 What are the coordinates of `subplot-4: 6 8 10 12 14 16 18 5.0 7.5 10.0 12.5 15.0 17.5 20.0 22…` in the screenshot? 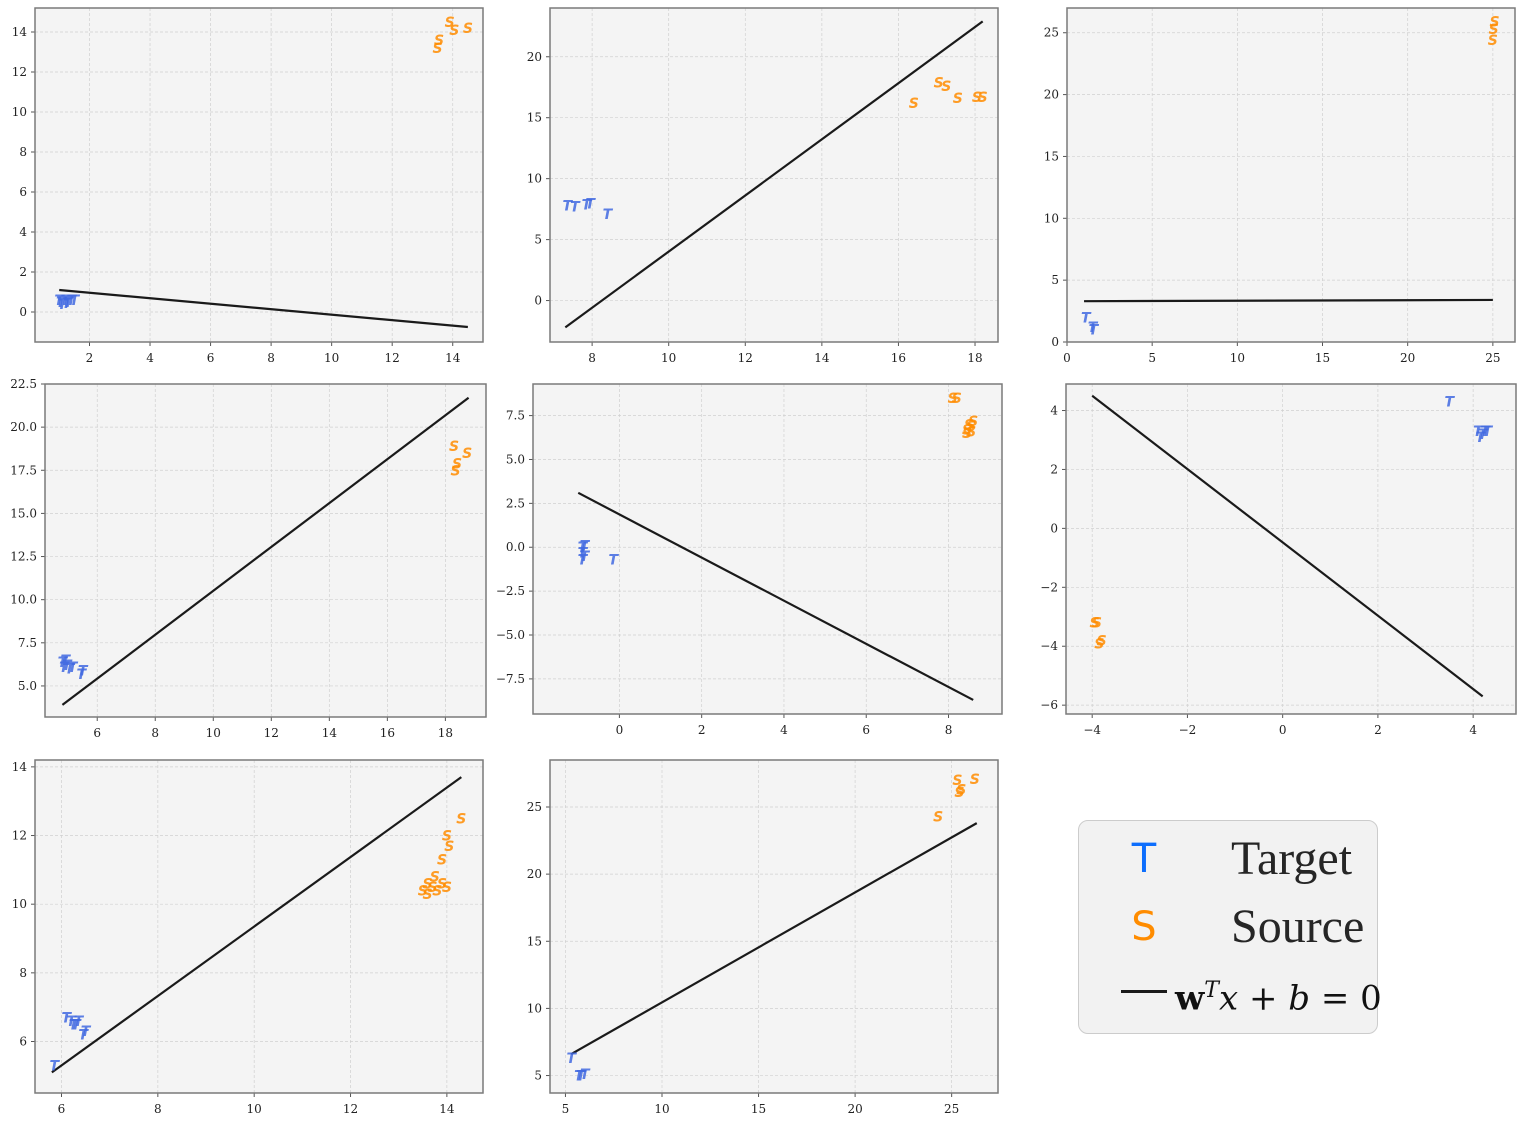 It's located at (248, 558).